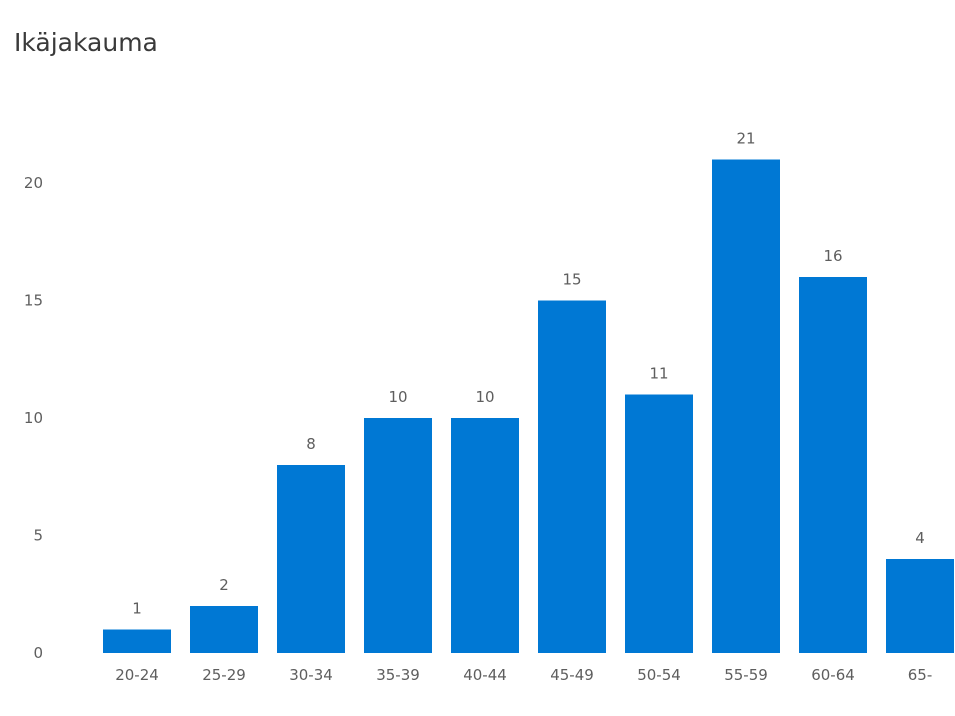 This screenshot has width=955, height=716. I want to click on data-label: 4, so click(920, 538).